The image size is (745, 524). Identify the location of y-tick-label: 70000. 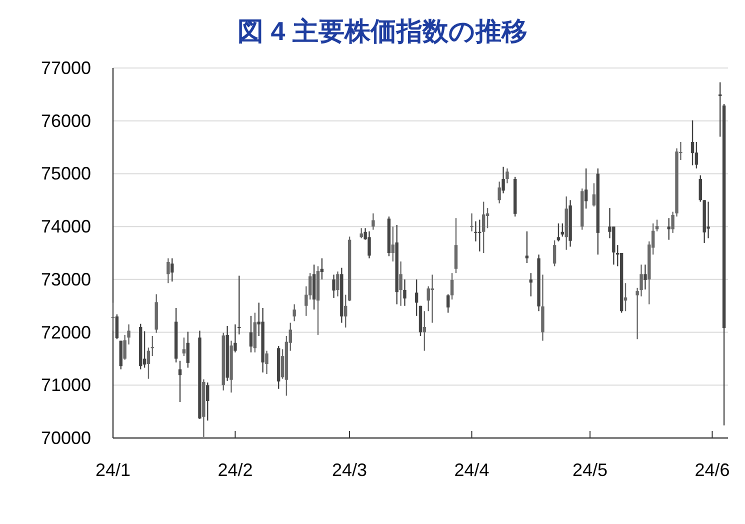
(65, 438).